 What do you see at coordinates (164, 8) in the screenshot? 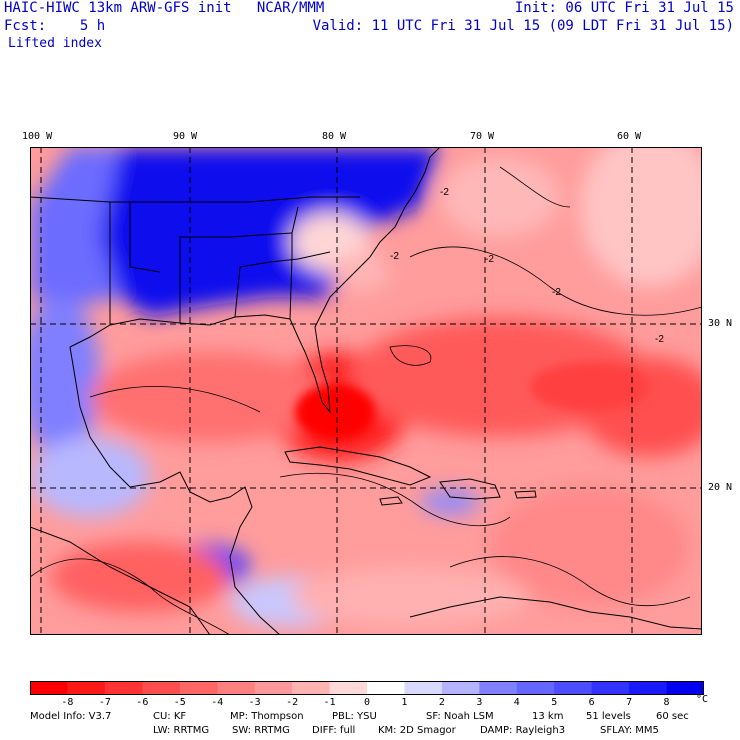
I see `model-title: HAIC-HIWC 13km ARW-GFS init NCAR/MMM` at bounding box center [164, 8].